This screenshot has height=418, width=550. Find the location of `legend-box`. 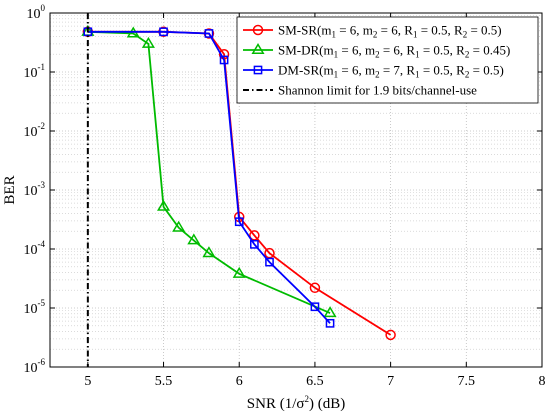

legend-box is located at coordinates (387, 60).